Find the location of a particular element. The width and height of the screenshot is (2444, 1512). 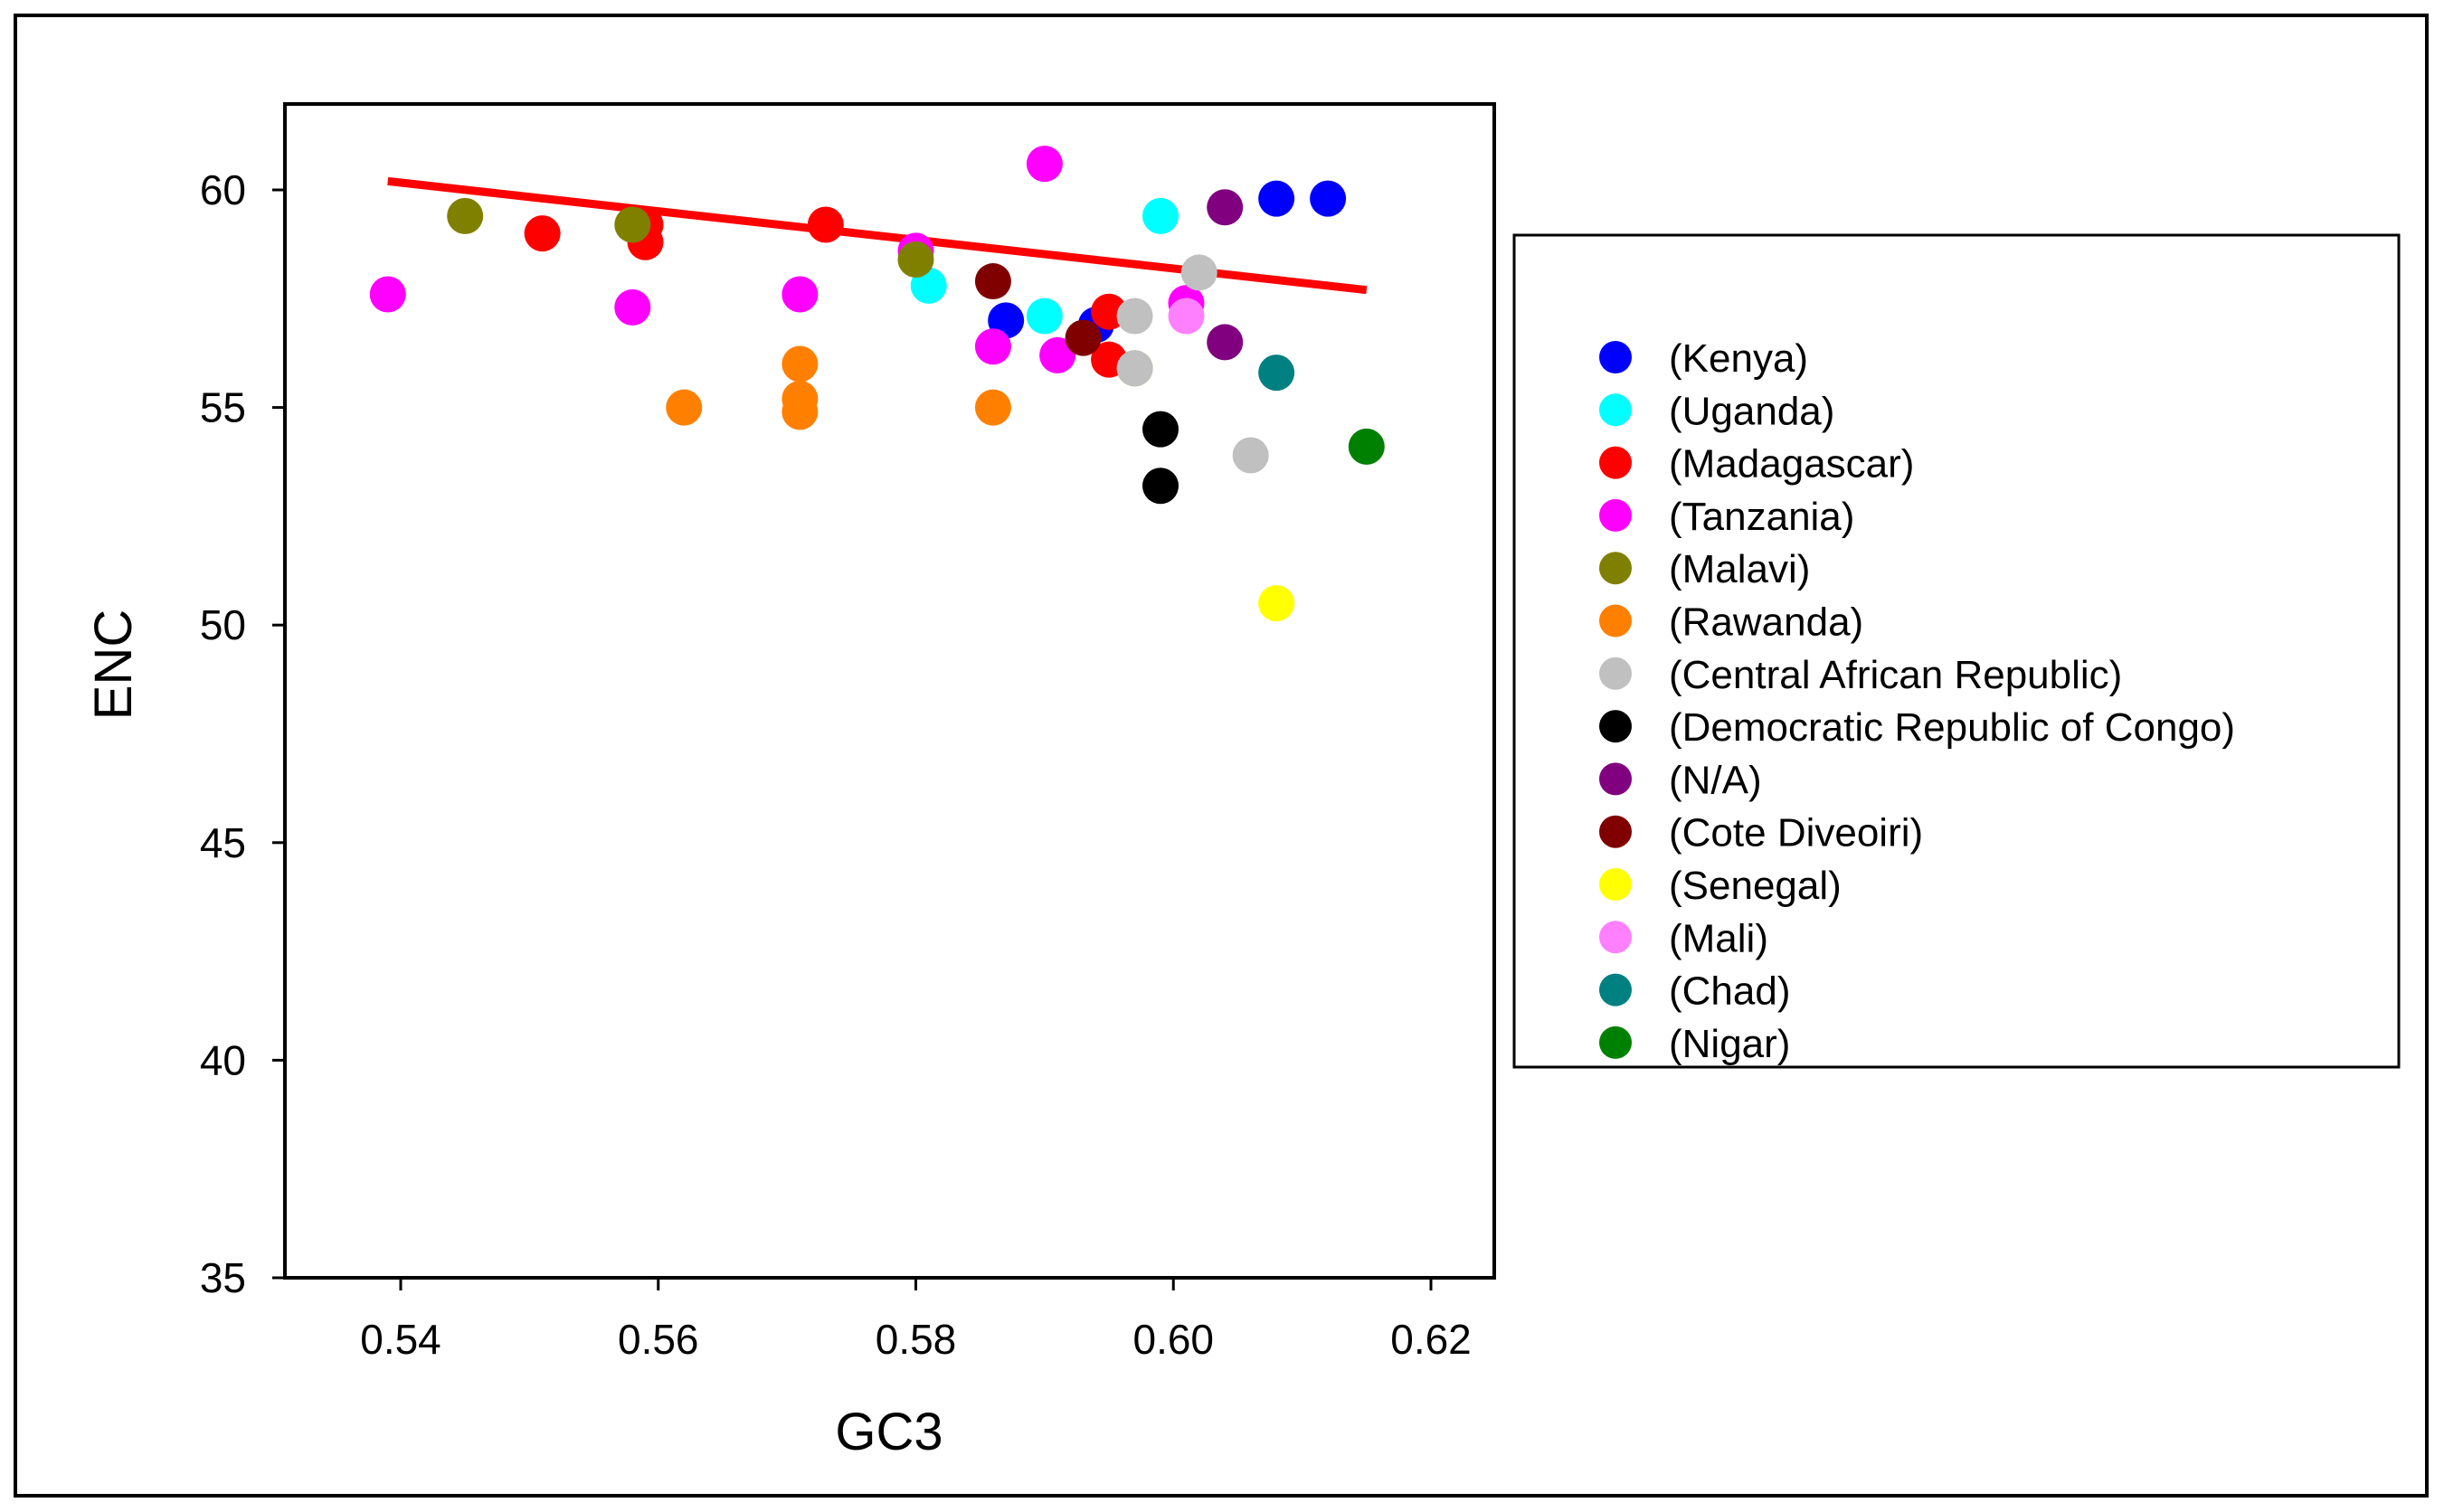

legend-label: (N/A) is located at coordinates (1715, 780).